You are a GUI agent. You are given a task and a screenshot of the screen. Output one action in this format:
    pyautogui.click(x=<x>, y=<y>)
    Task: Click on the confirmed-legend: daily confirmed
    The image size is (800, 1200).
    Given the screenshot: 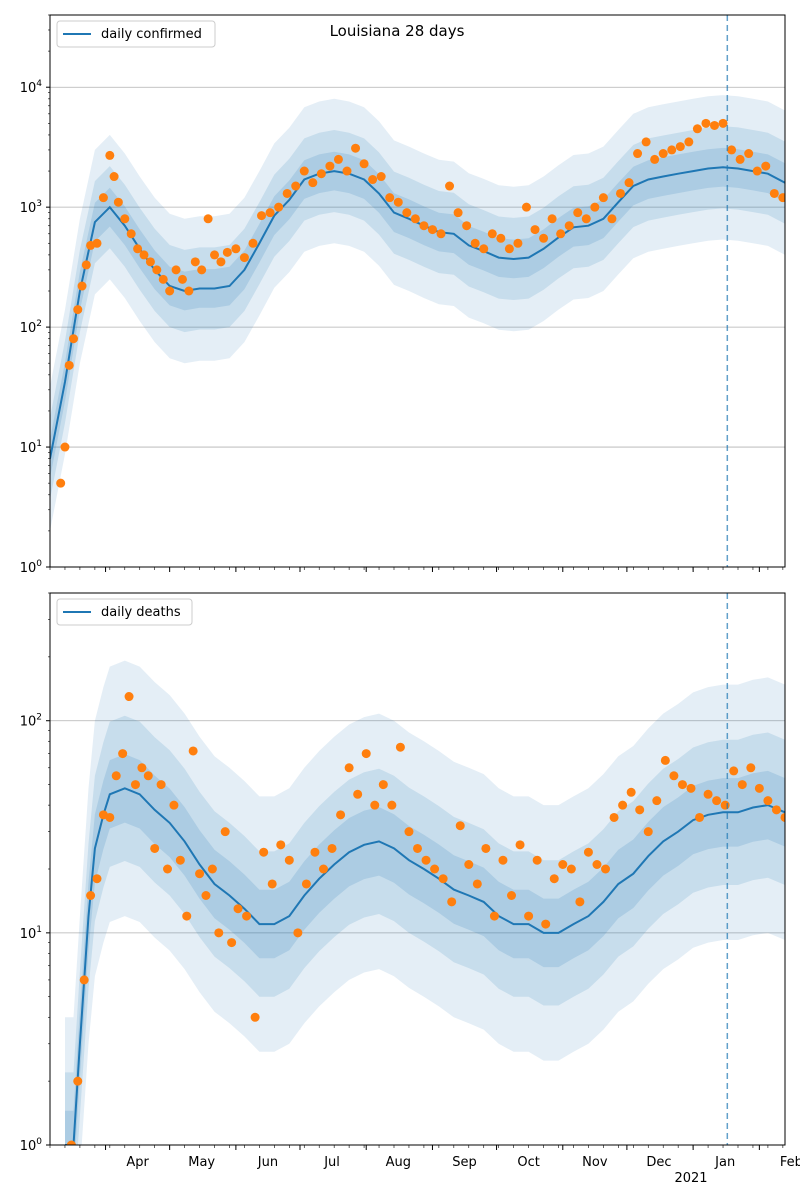 What is the action you would take?
    pyautogui.click(x=136, y=34)
    